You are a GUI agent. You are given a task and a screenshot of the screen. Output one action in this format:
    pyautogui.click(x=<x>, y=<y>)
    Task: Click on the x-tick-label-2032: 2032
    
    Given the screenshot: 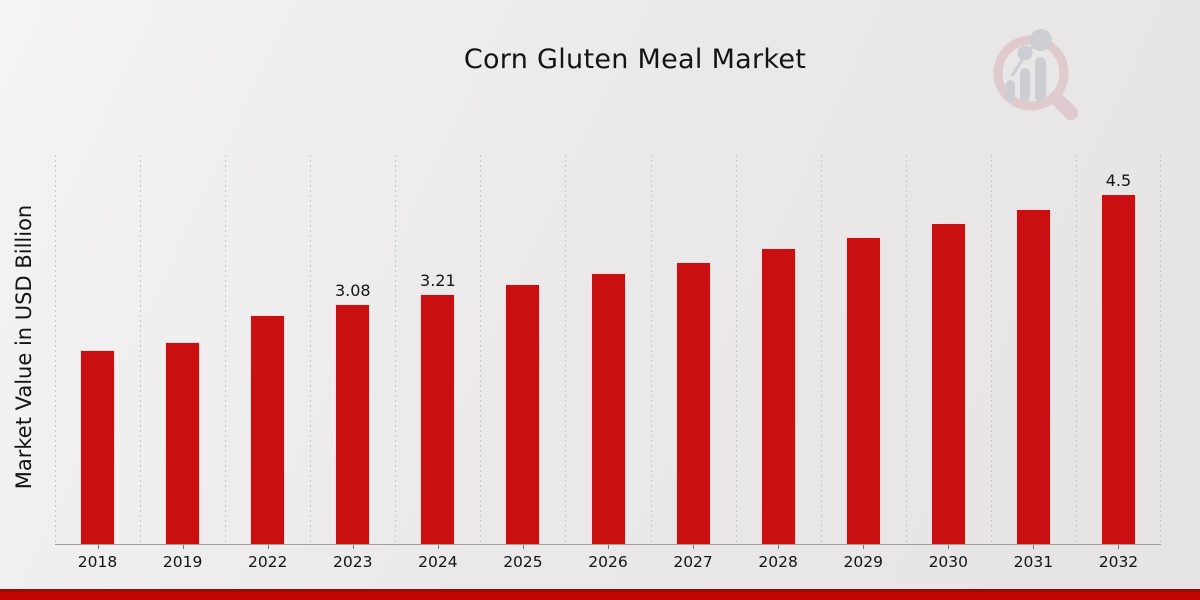 What is the action you would take?
    pyautogui.click(x=1118, y=562)
    